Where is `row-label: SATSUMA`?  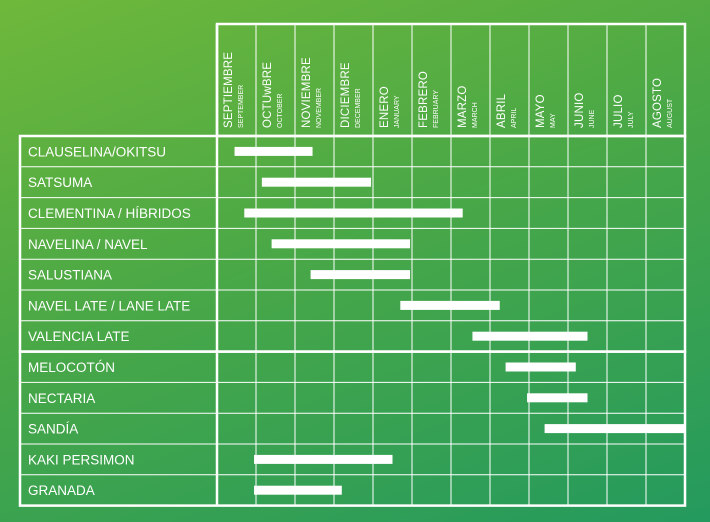
row-label: SATSUMA is located at coordinates (60, 182).